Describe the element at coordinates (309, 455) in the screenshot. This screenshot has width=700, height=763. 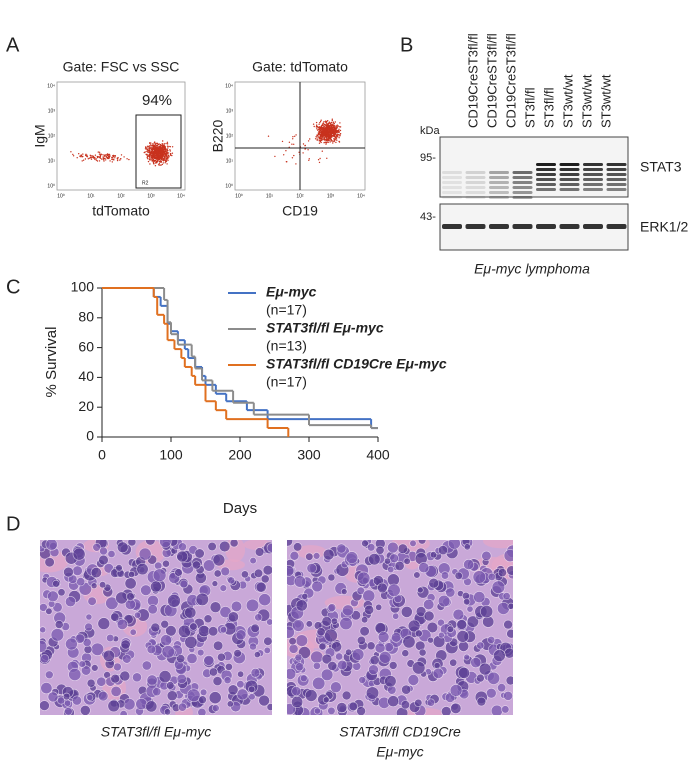
I see `x-tick-label: 300` at that location.